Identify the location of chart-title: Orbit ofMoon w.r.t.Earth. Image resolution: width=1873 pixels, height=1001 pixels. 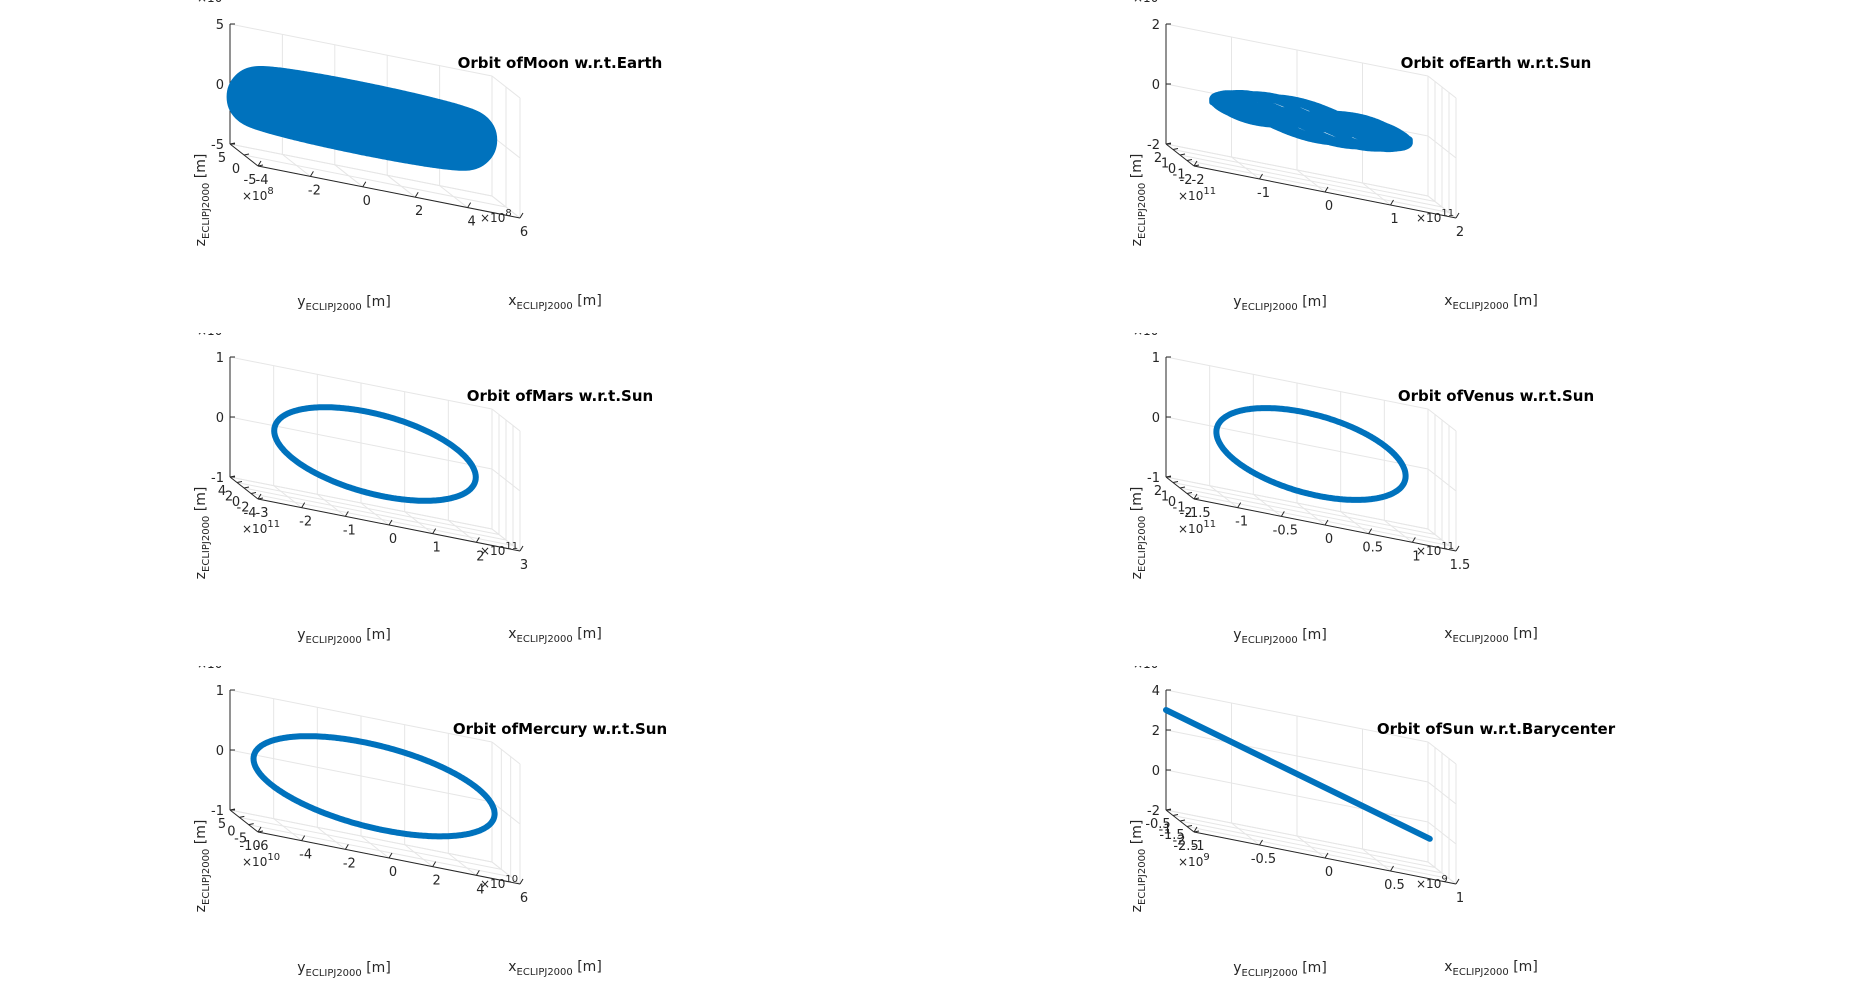
(560, 63).